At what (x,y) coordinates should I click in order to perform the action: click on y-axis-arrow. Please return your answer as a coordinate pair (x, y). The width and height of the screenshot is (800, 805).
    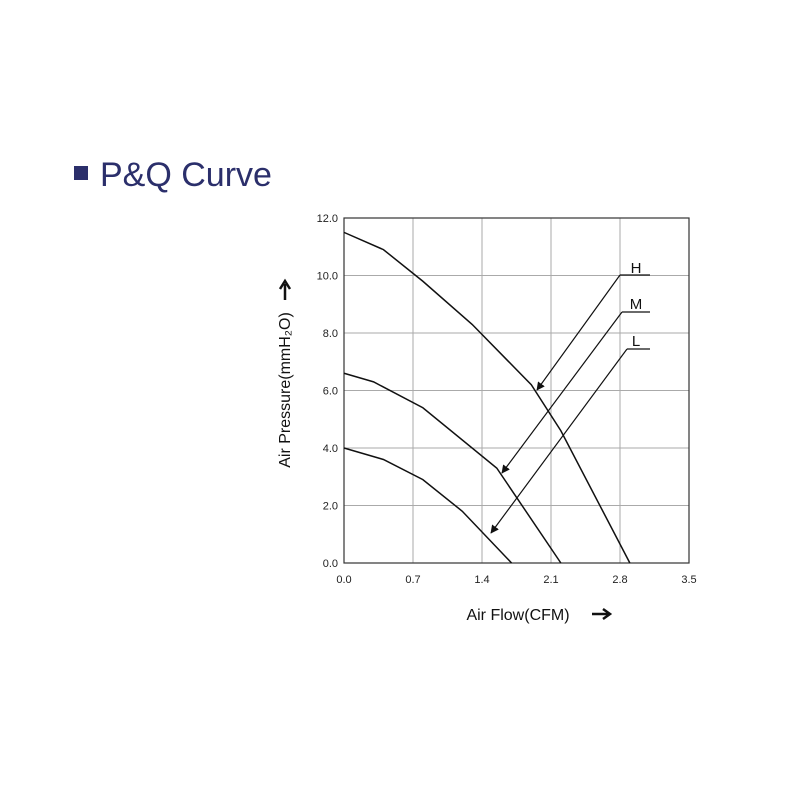
    Looking at the image, I should click on (285, 289).